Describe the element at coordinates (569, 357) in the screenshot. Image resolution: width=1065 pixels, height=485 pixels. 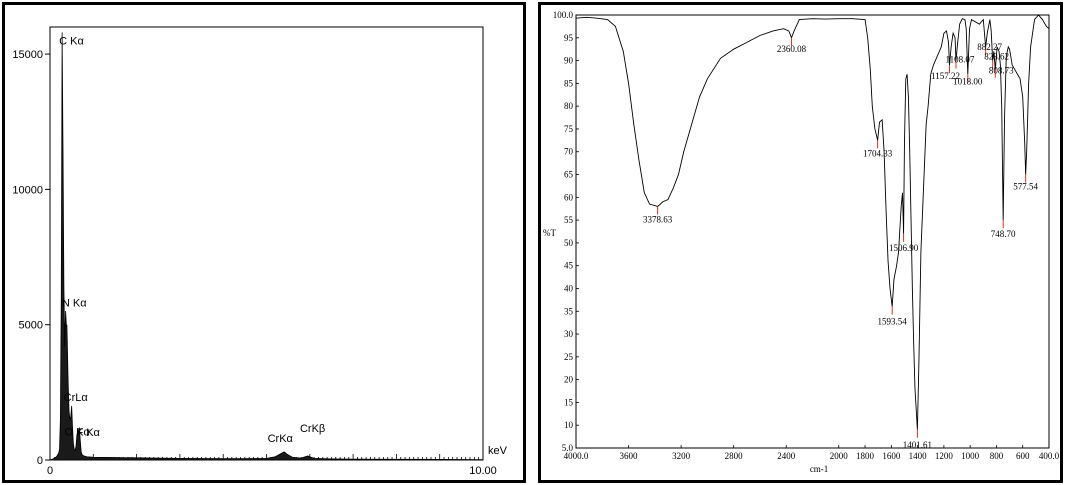
I see `ftir-y-tick-label: 25` at that location.